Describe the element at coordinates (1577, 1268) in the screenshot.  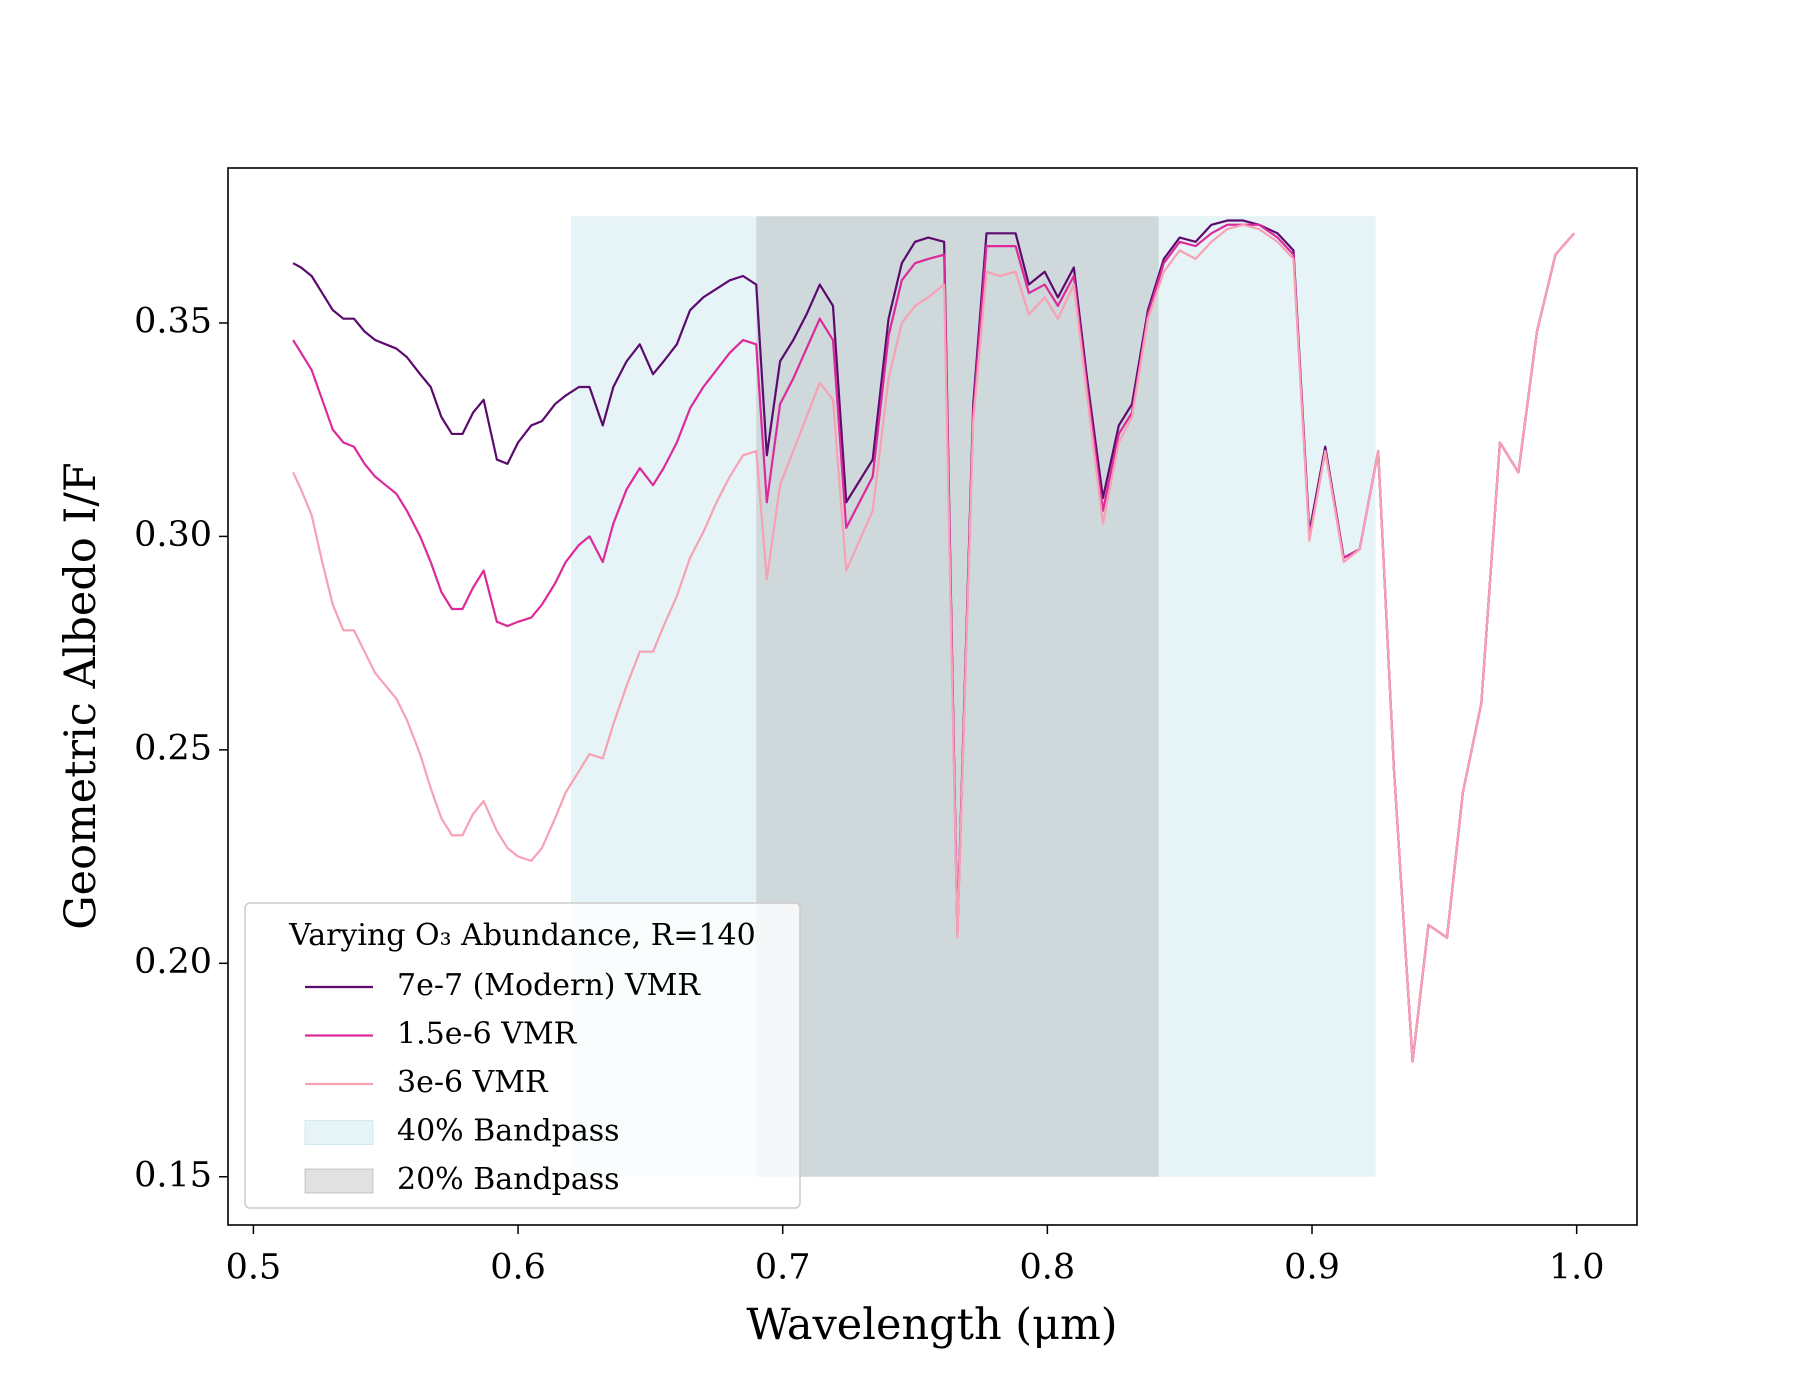
I see `x-tick-label: 1.0` at that location.